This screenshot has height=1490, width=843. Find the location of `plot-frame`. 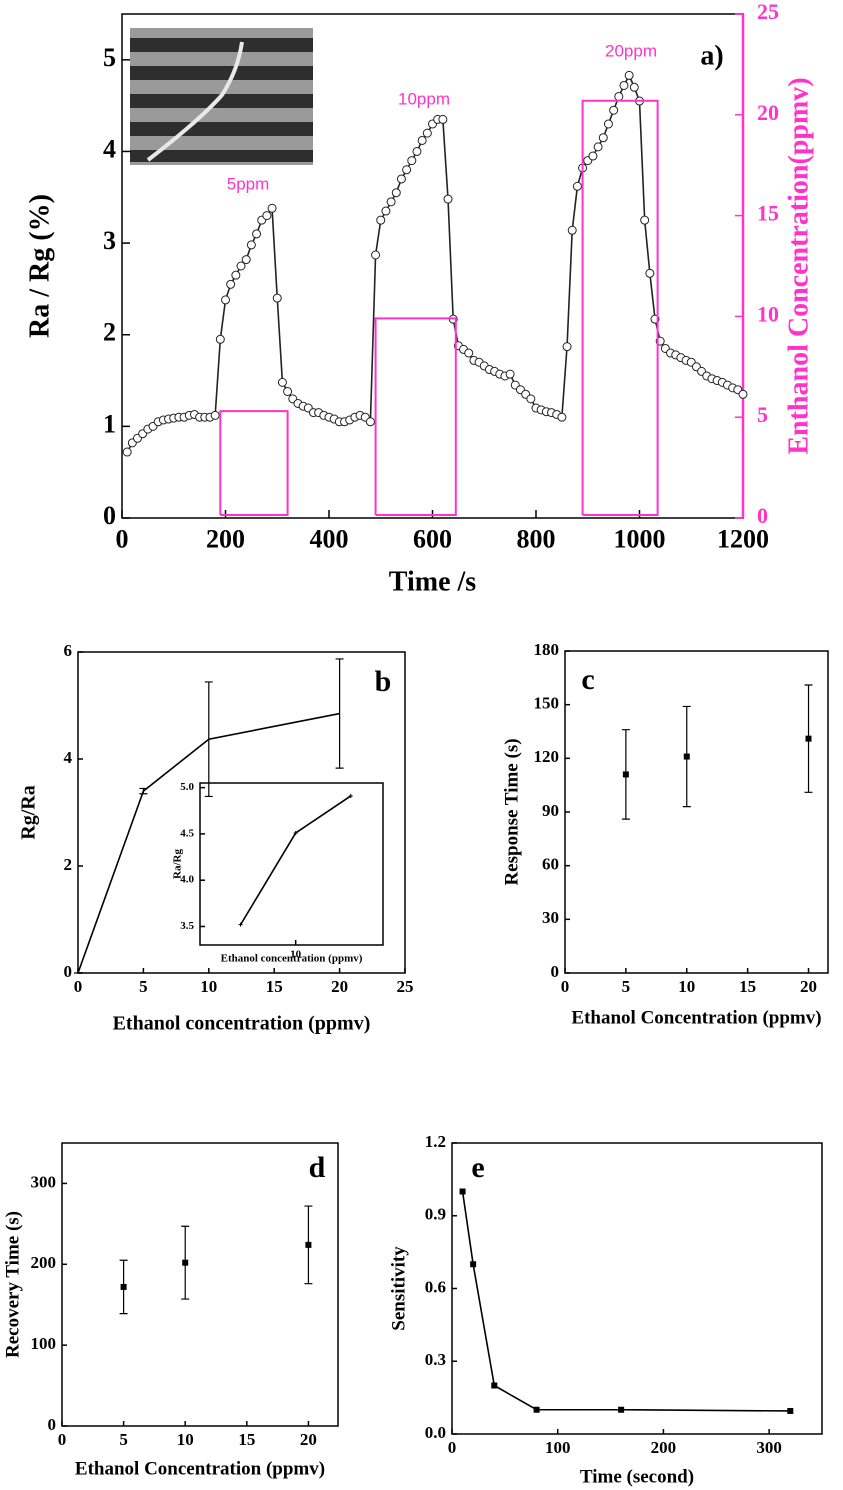

plot-frame is located at coordinates (200, 1284).